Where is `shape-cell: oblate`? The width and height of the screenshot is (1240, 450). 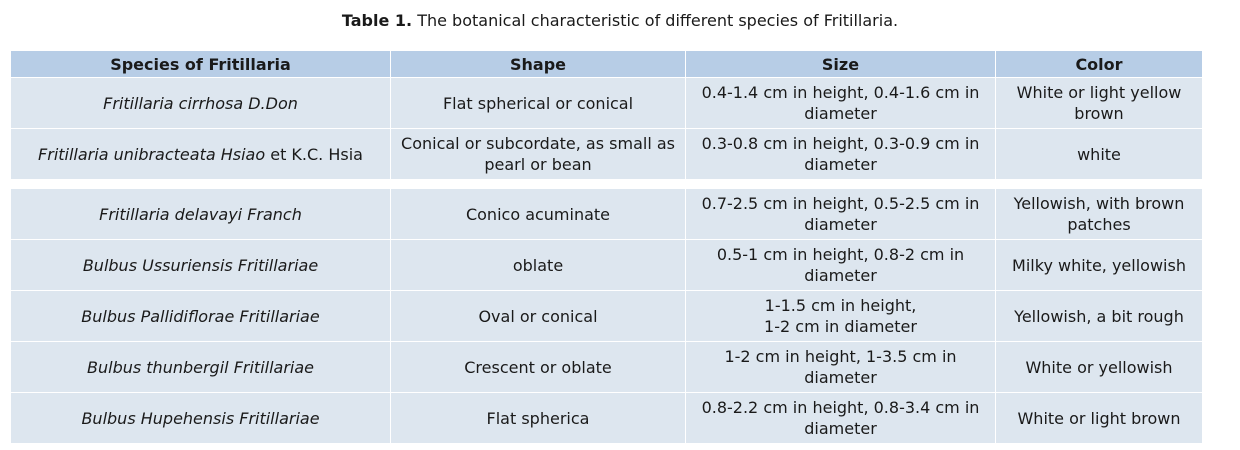 shape-cell: oblate is located at coordinates (538, 265).